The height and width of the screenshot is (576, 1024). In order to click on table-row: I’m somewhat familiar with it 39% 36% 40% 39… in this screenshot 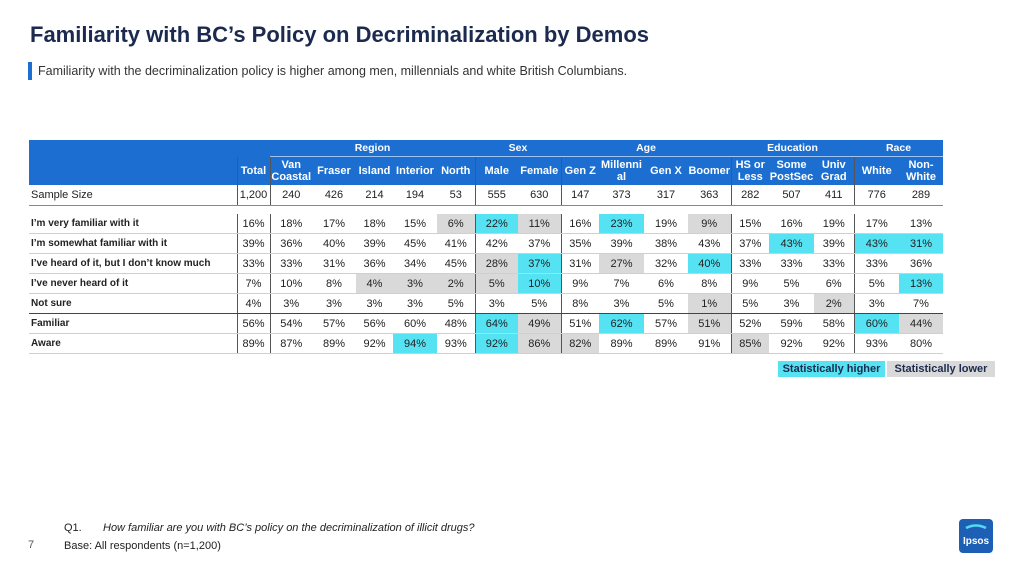, I will do `click(486, 243)`.